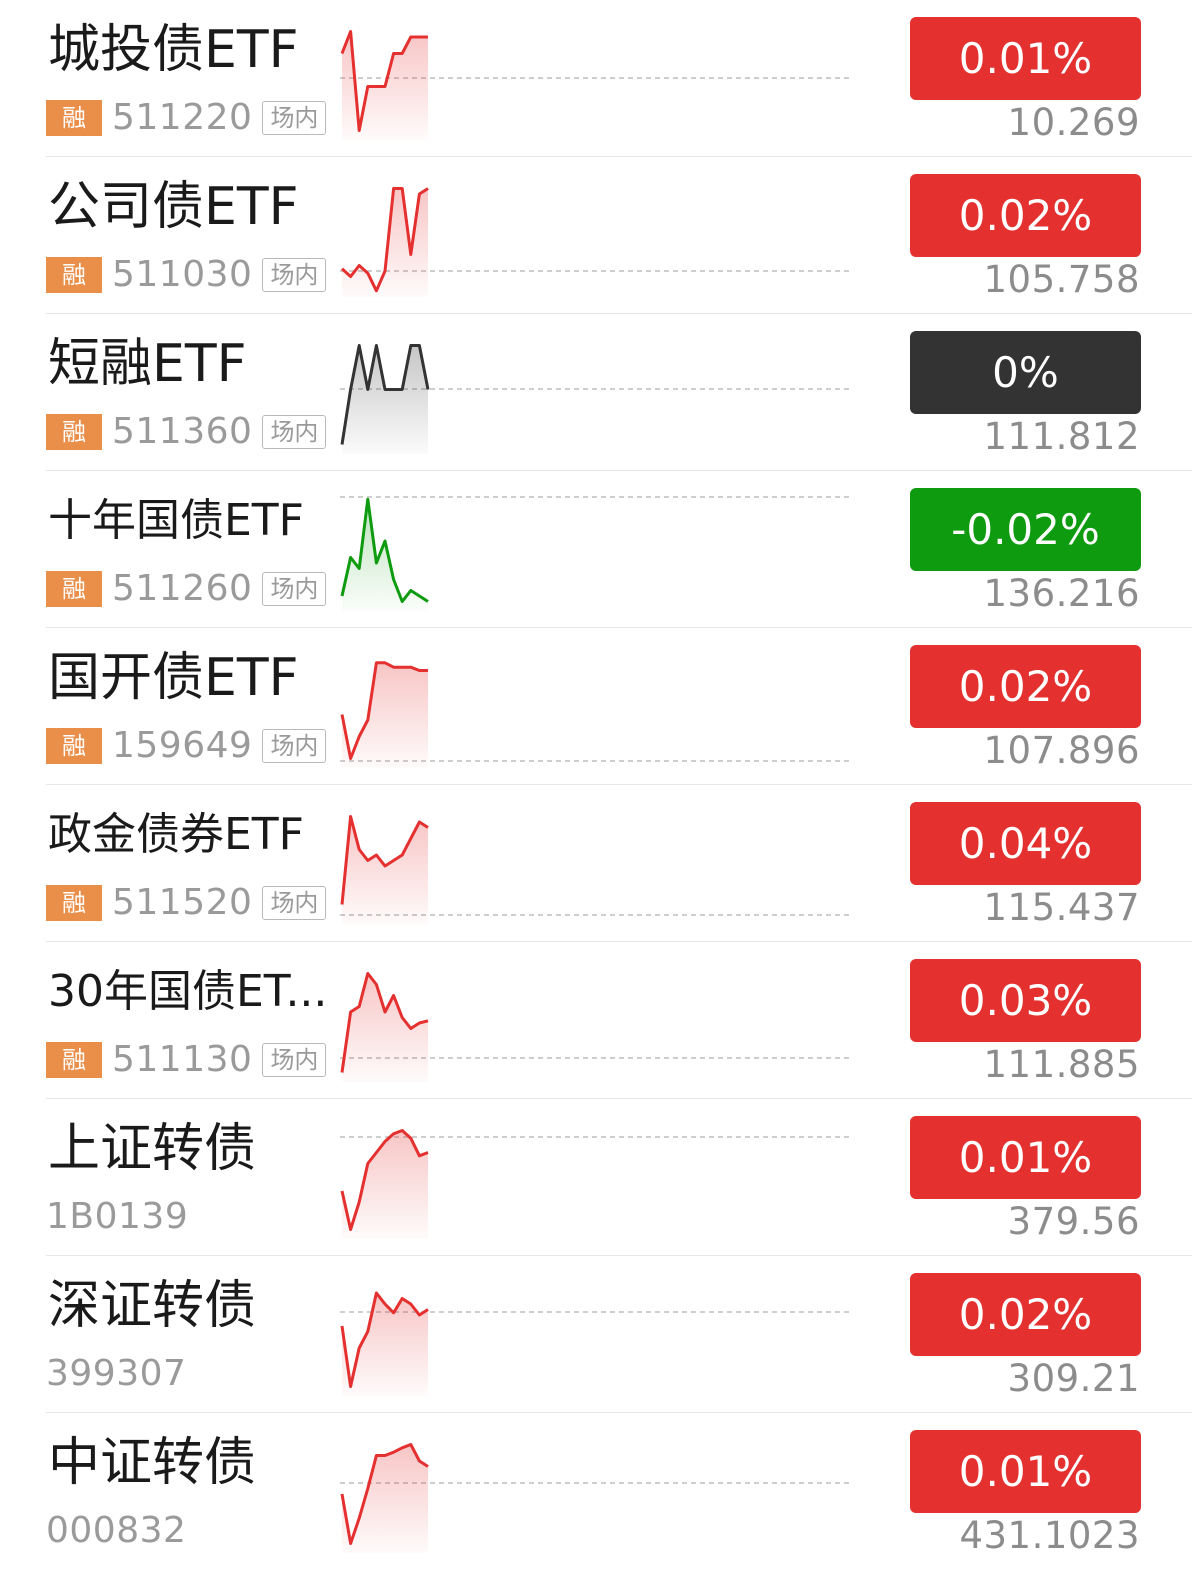 This screenshot has width=1192, height=1570. I want to click on list-item: 国开债ETF 融 159649 场内 0.02% 107.896, so click(596, 706).